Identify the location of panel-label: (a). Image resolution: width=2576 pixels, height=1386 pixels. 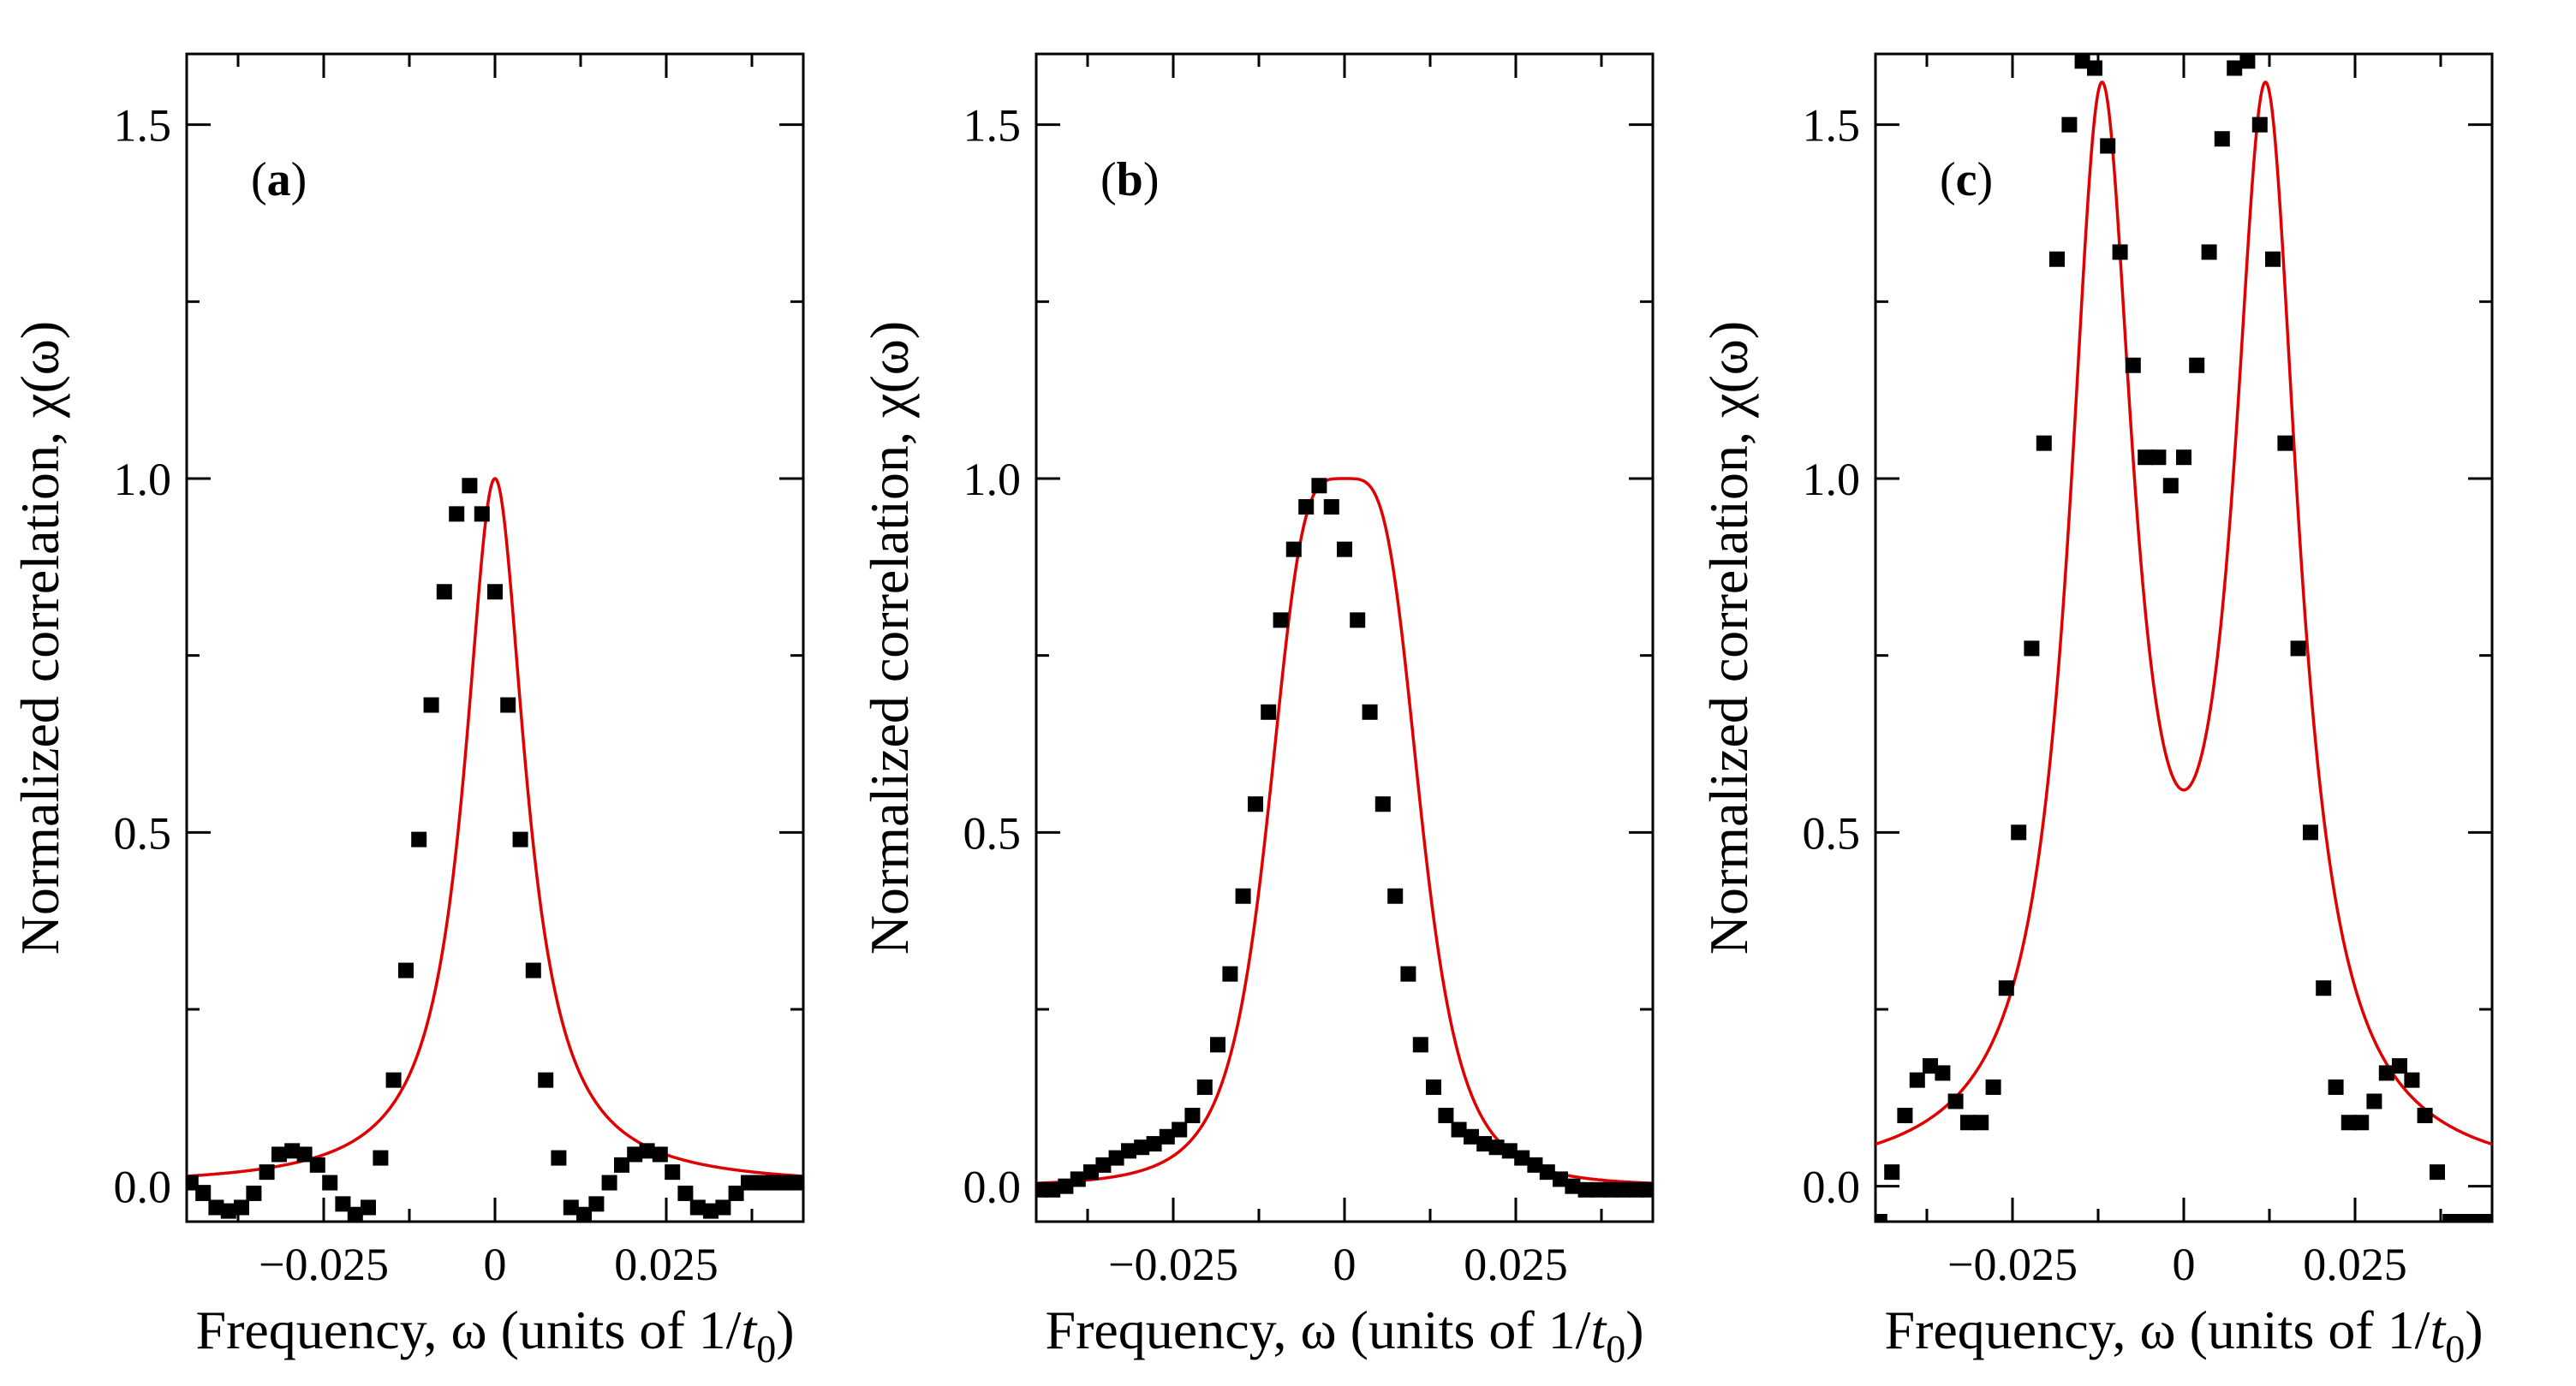
(279, 179).